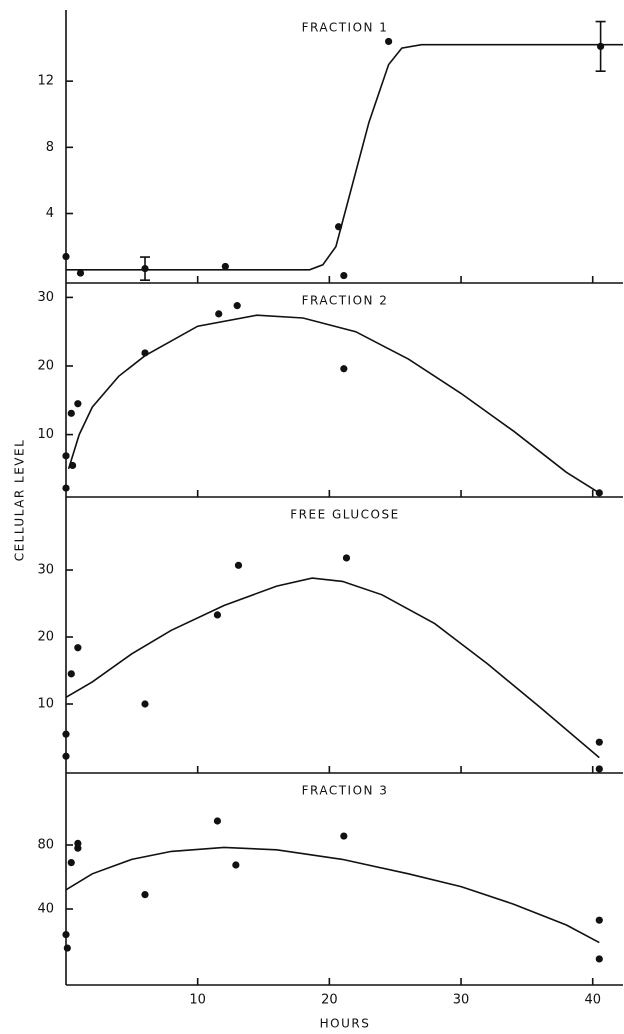 This screenshot has height=1034, width=624. What do you see at coordinates (344, 515) in the screenshot?
I see `panel-title: FREE GLUCOSE` at bounding box center [344, 515].